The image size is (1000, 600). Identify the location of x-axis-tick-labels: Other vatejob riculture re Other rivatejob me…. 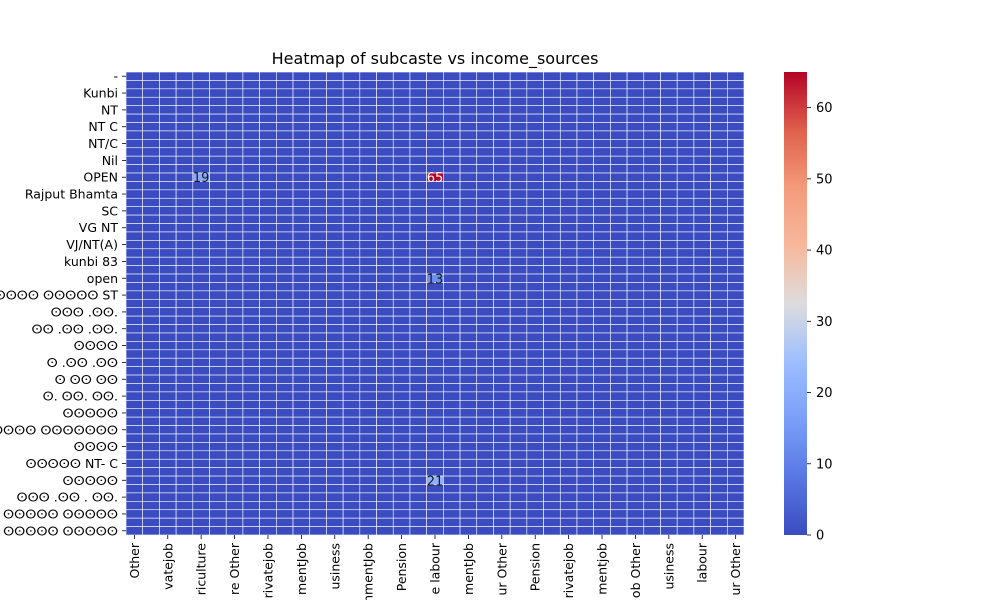
(435, 567).